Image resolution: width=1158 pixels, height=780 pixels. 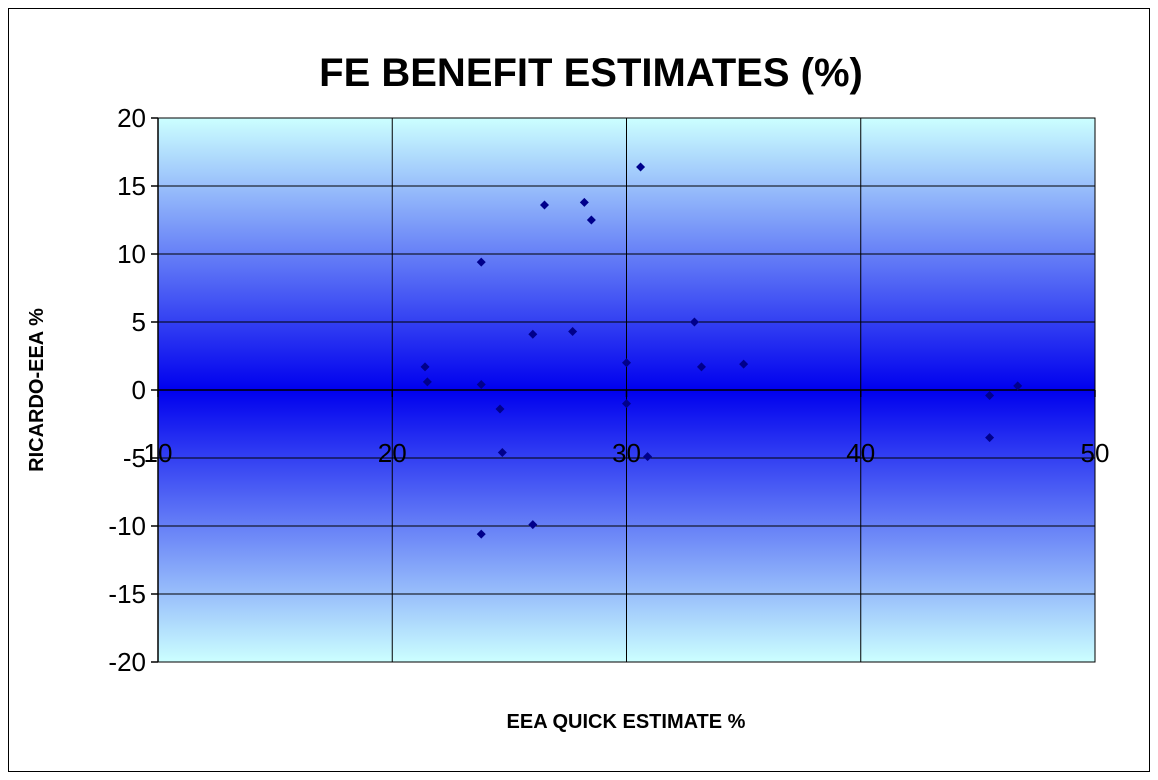 What do you see at coordinates (131, 254) in the screenshot?
I see `y-tick-label: 10` at bounding box center [131, 254].